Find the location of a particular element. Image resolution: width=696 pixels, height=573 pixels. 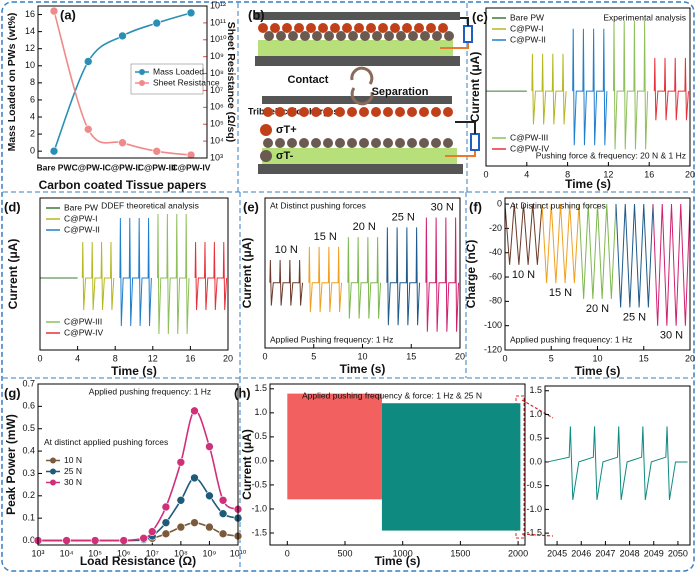

tissue-layer is located at coordinates (357, 100).